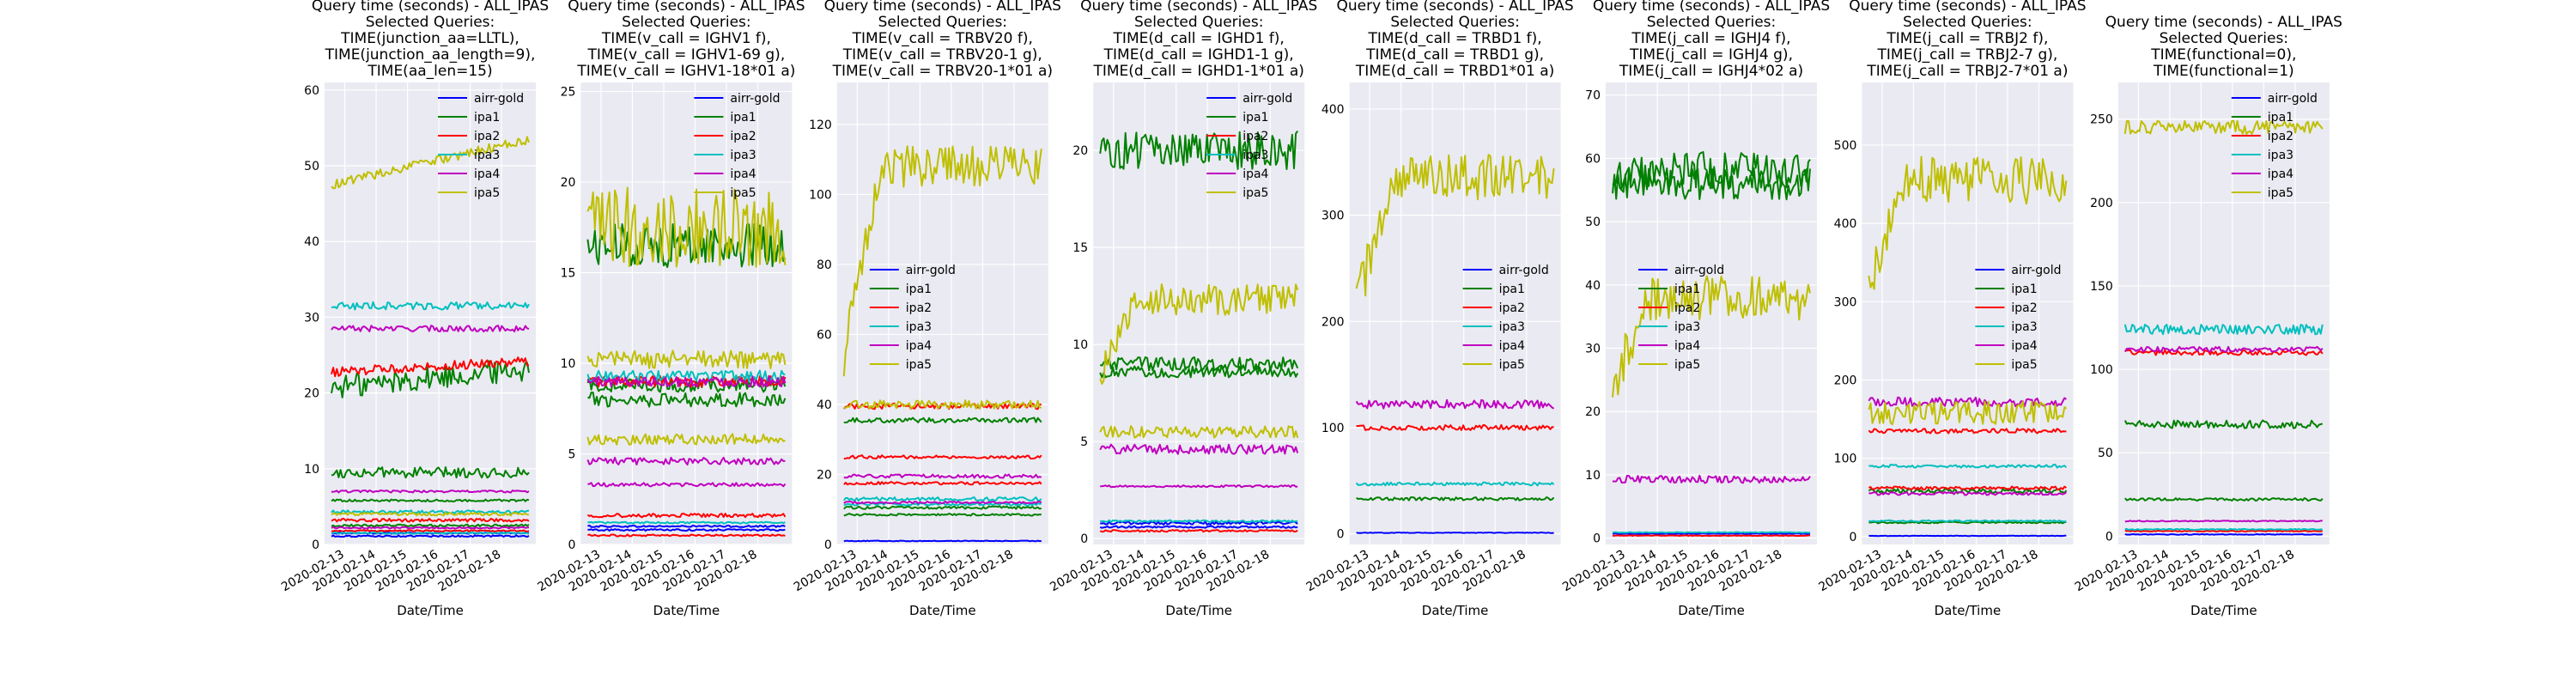 The height and width of the screenshot is (687, 2576). What do you see at coordinates (312, 318) in the screenshot?
I see `y-tick-label: 30` at bounding box center [312, 318].